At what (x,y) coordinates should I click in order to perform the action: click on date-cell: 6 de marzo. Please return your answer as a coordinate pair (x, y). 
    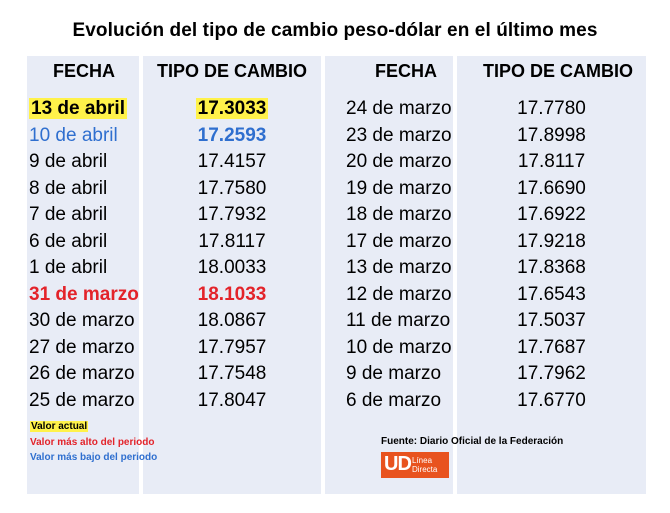
    Looking at the image, I should click on (394, 400).